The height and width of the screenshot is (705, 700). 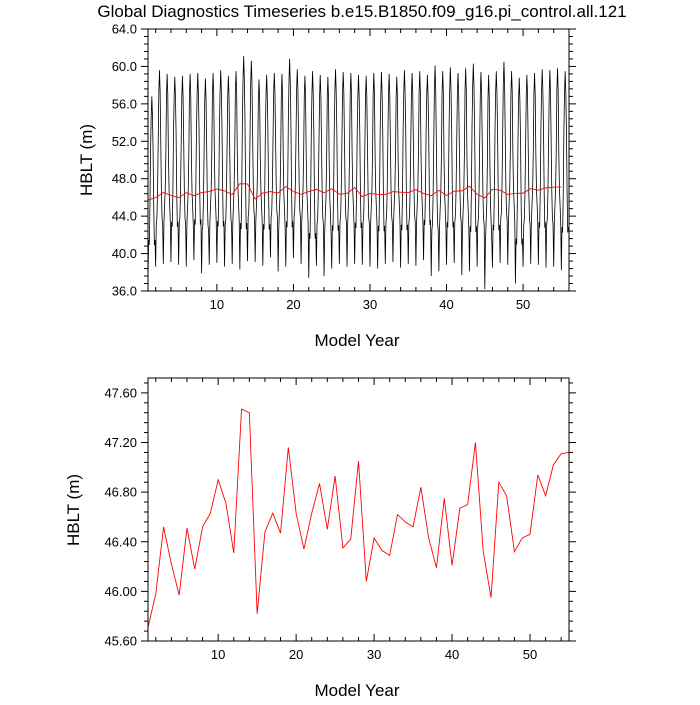 What do you see at coordinates (120, 492) in the screenshot?
I see `bottom-y-tick-label: 46.80` at bounding box center [120, 492].